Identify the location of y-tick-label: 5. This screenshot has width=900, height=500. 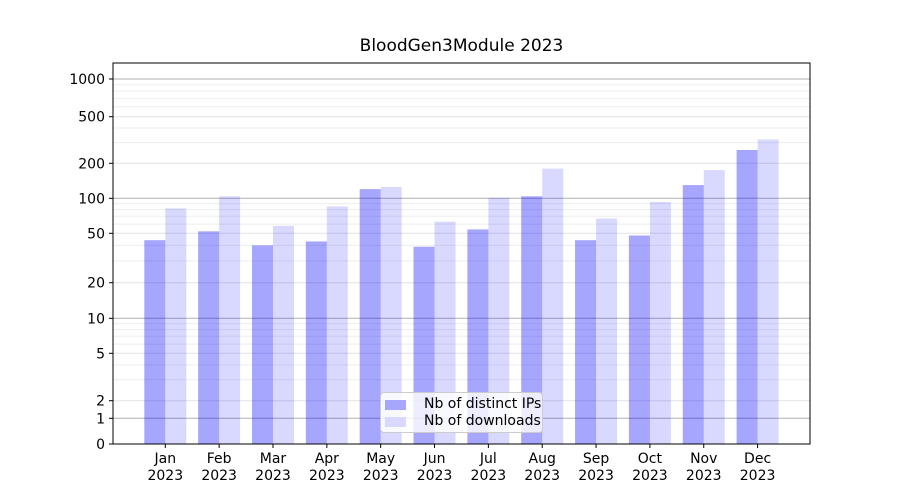
(100, 354).